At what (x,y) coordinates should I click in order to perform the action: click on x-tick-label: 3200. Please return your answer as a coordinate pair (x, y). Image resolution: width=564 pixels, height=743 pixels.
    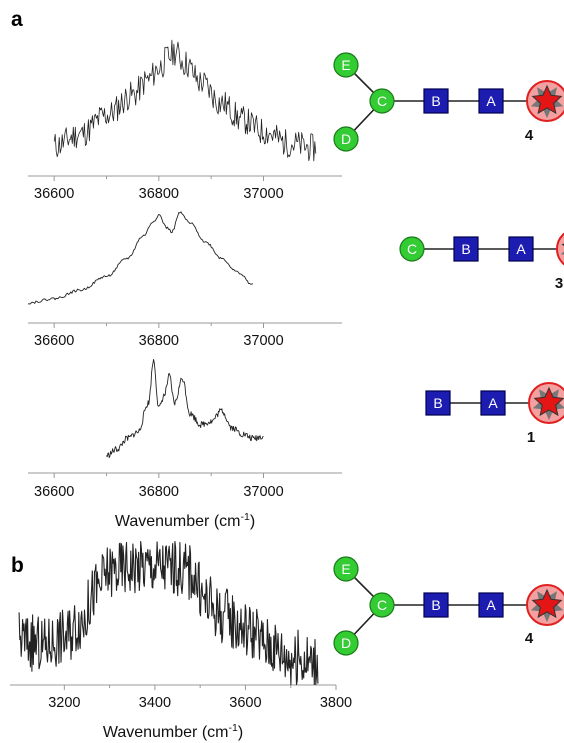
    Looking at the image, I should click on (64, 703).